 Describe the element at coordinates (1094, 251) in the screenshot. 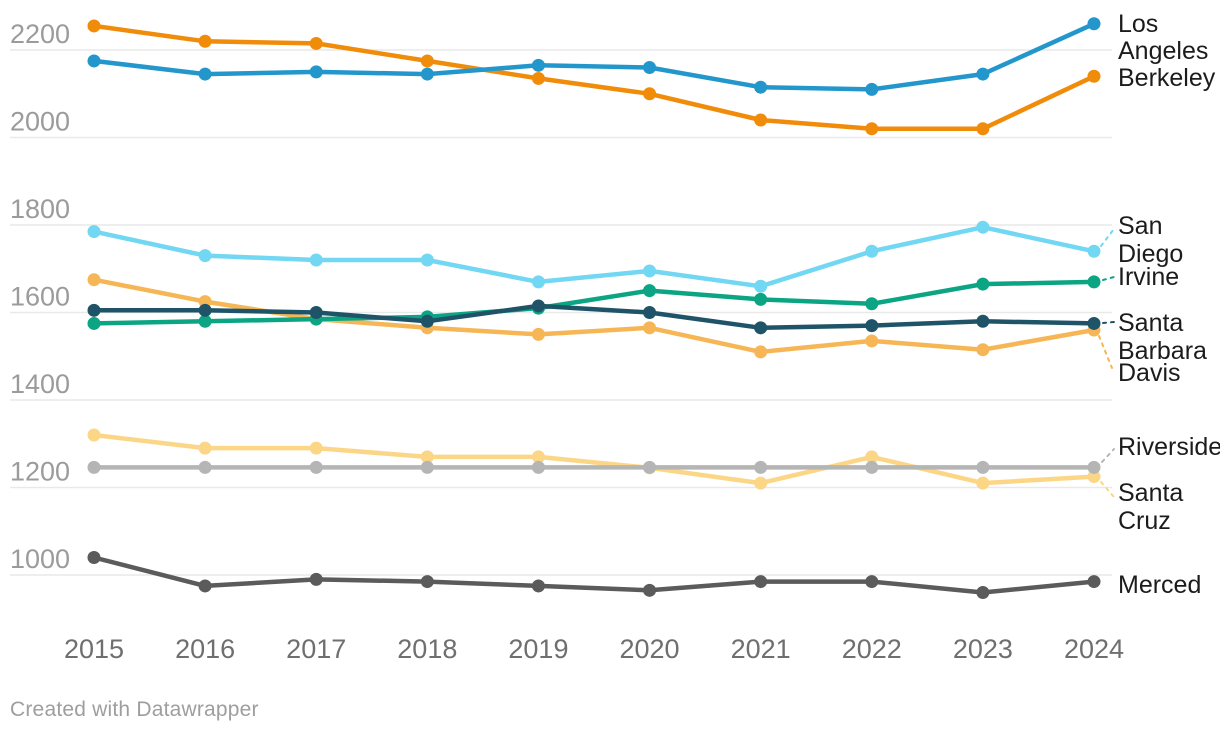

I see `point-san_diego-2024` at that location.